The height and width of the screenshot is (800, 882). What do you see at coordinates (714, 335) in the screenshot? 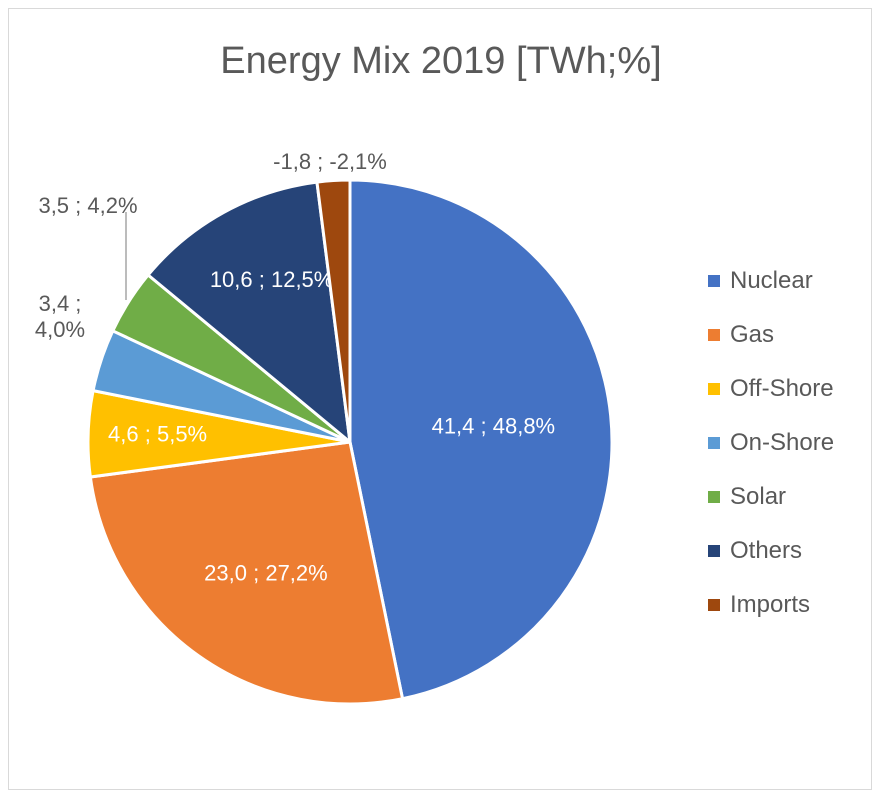
I see `legend-swatch-gas` at bounding box center [714, 335].